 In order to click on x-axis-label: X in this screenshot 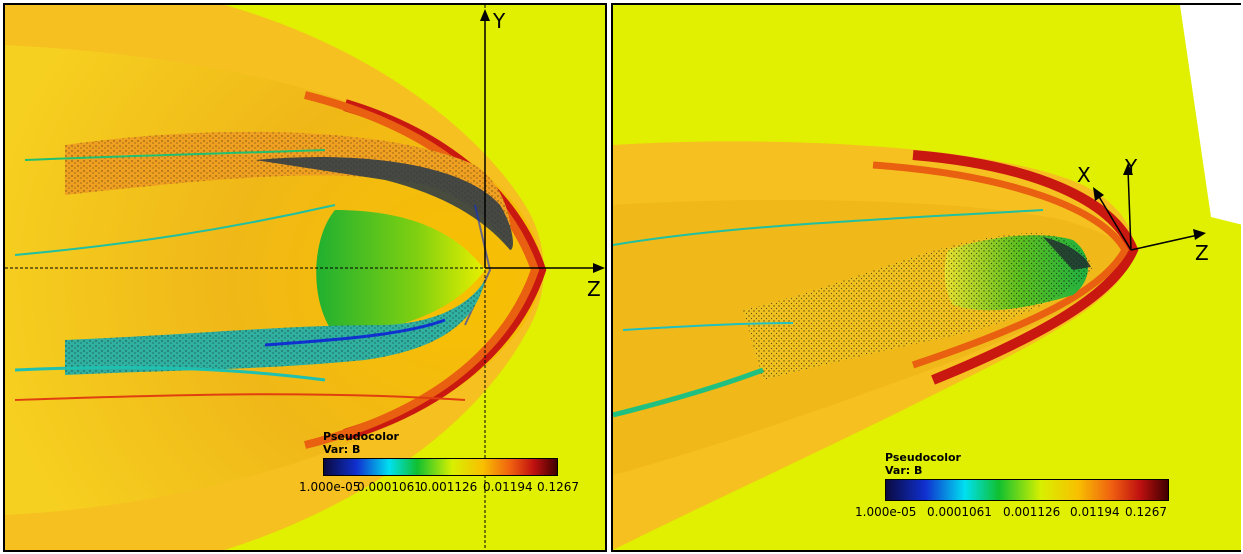, I will do `click(1084, 175)`.